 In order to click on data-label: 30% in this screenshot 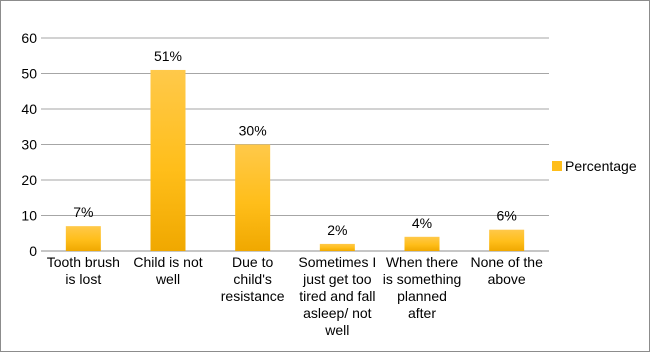, I will do `click(253, 131)`.